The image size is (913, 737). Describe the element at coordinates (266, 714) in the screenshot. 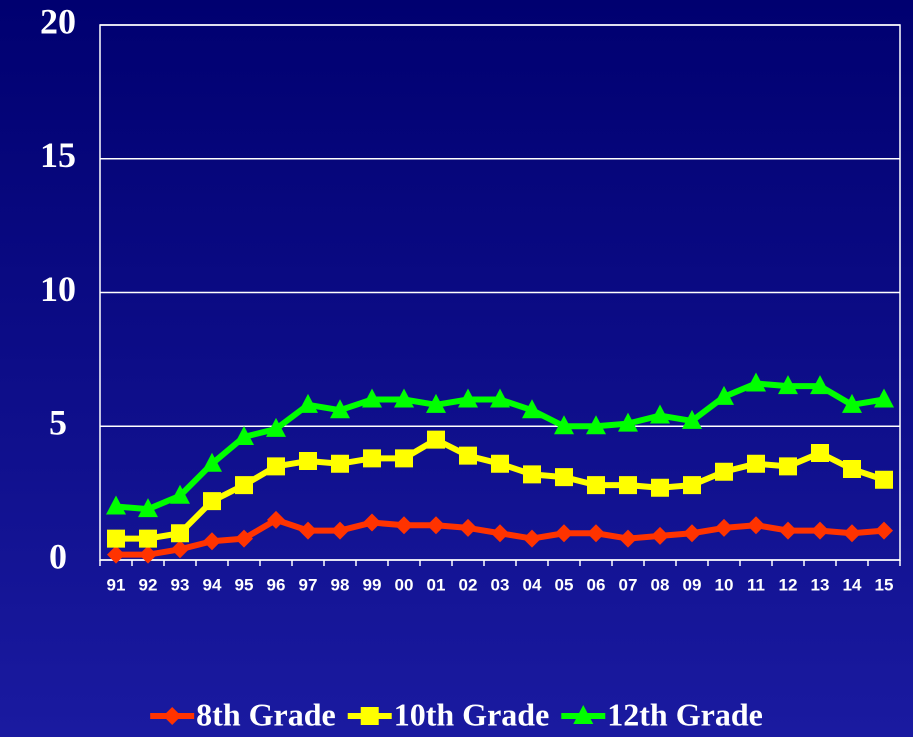

I see `legend-label: 8th Grade` at that location.